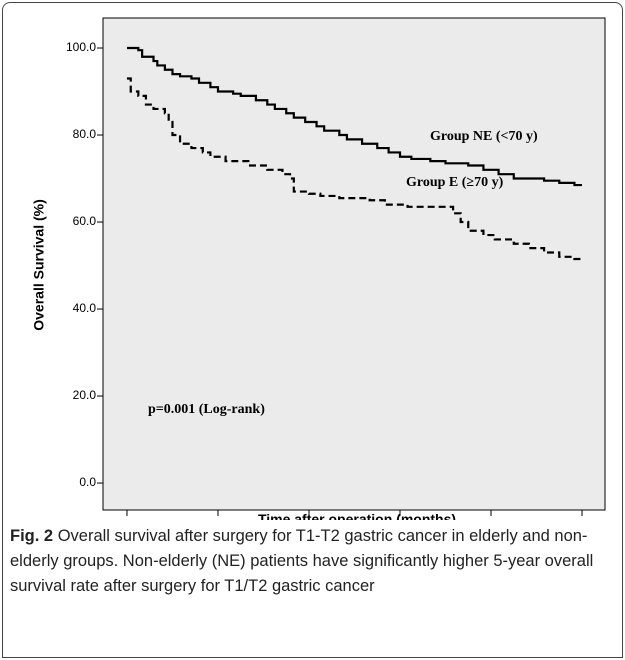  What do you see at coordinates (582, 519) in the screenshot?
I see `x-tick-label: 60.00` at bounding box center [582, 519].